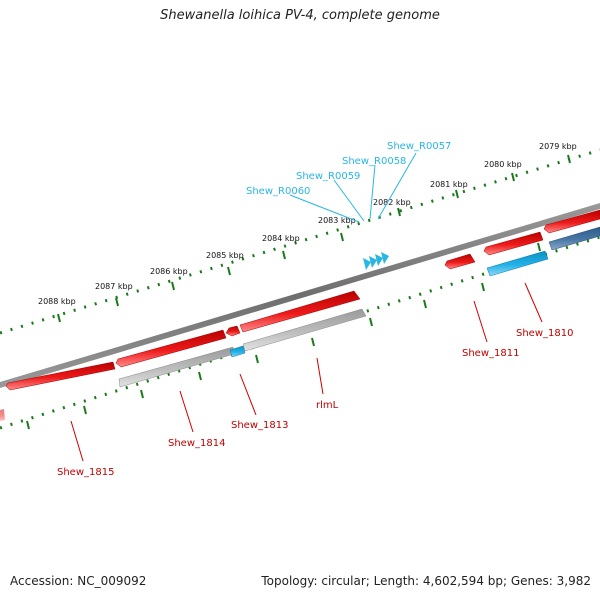  I want to click on gene-label-shew-r0057: Shew_R0057, so click(419, 146).